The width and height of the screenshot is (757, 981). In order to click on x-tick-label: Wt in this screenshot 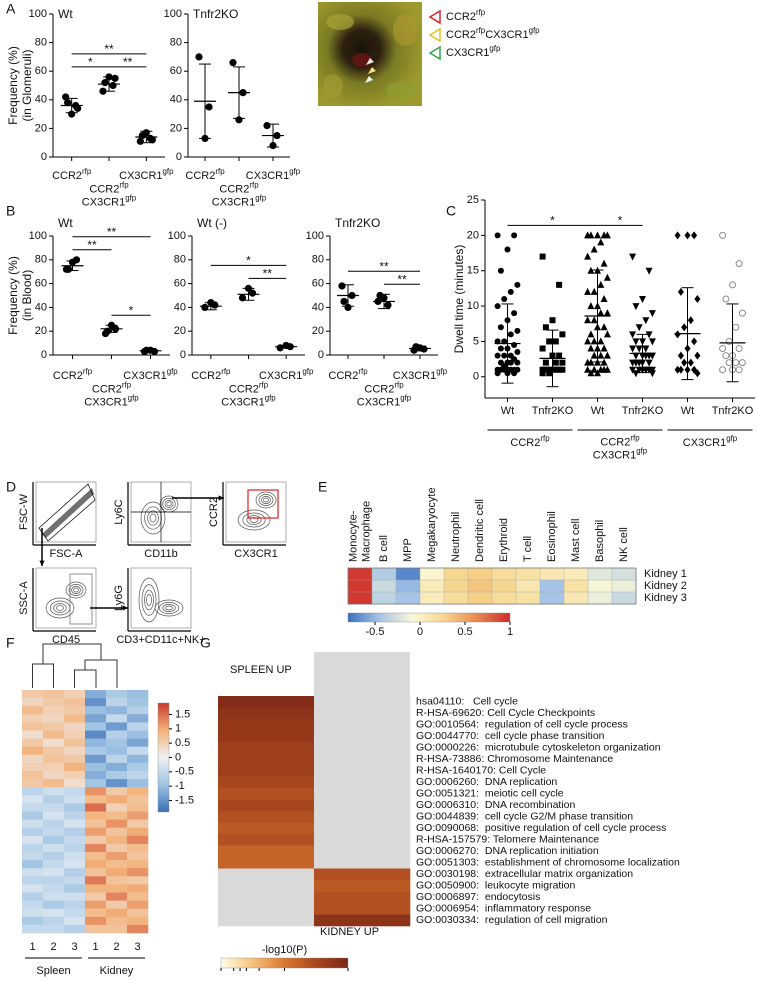, I will do `click(597, 411)`.